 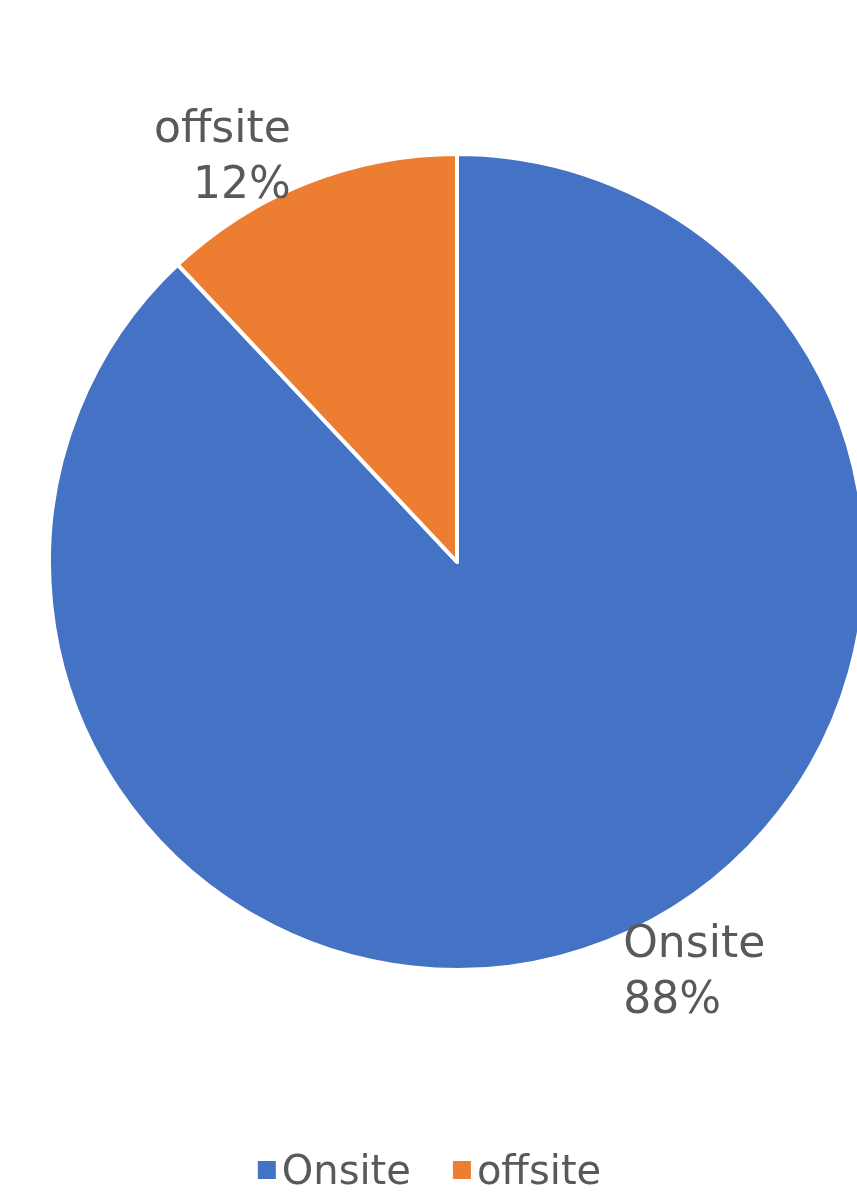 I want to click on data-label: 12%, so click(x=241, y=183).